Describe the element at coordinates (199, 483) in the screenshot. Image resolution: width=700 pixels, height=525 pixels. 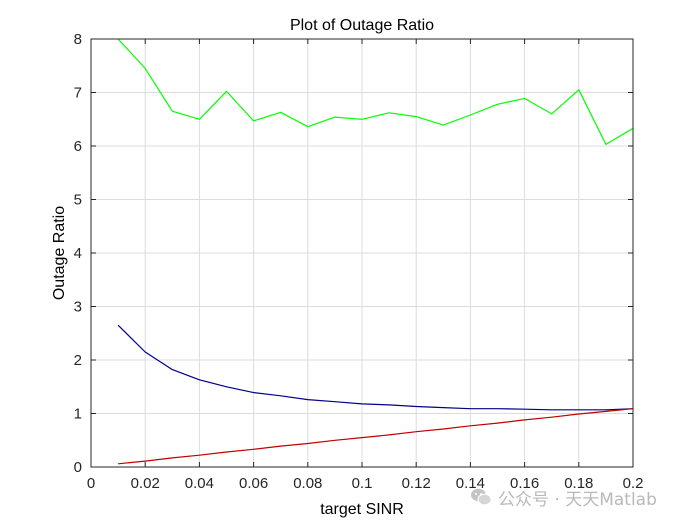
I see `x-tick-label: 0.04` at that location.